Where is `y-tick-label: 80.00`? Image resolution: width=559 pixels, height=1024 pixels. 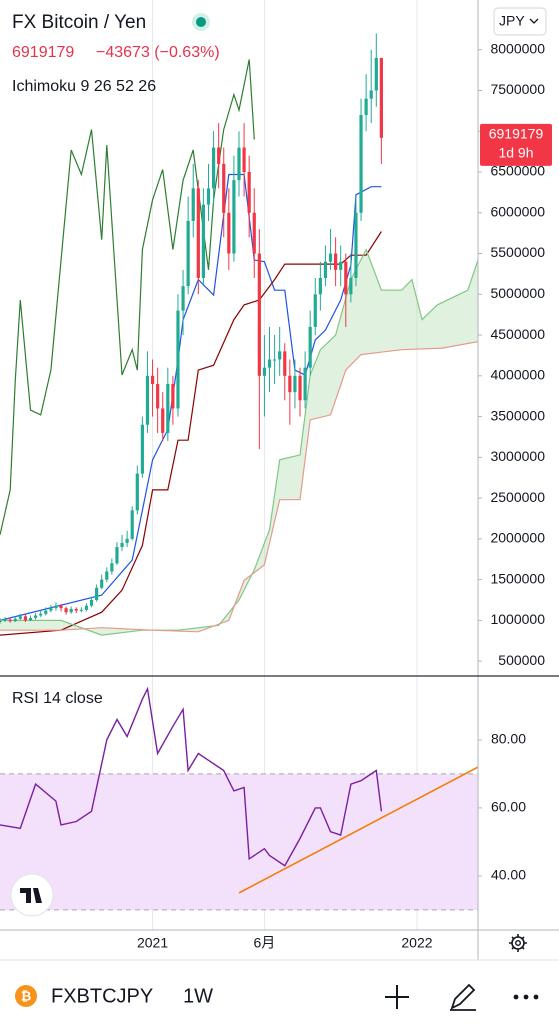
y-tick-label: 80.00 is located at coordinates (508, 739).